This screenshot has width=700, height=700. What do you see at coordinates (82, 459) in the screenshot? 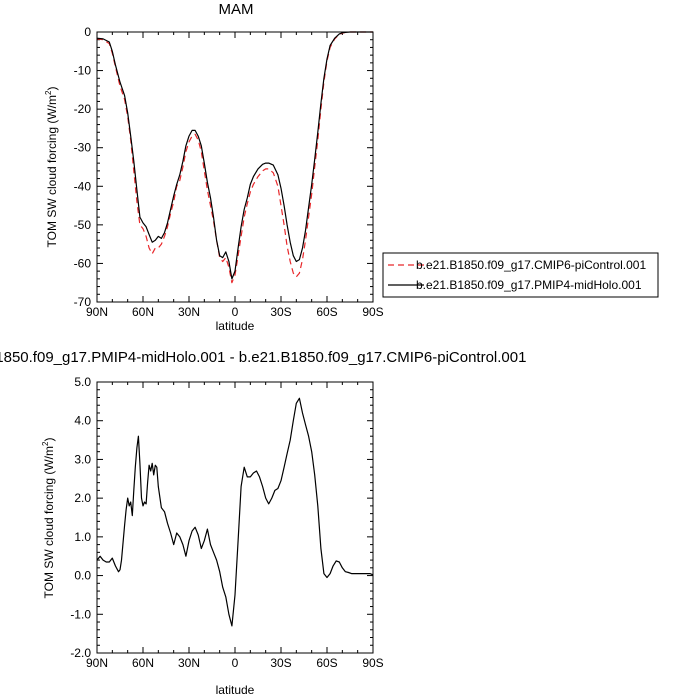
I see `y-tick-label: 3.0` at bounding box center [82, 459].